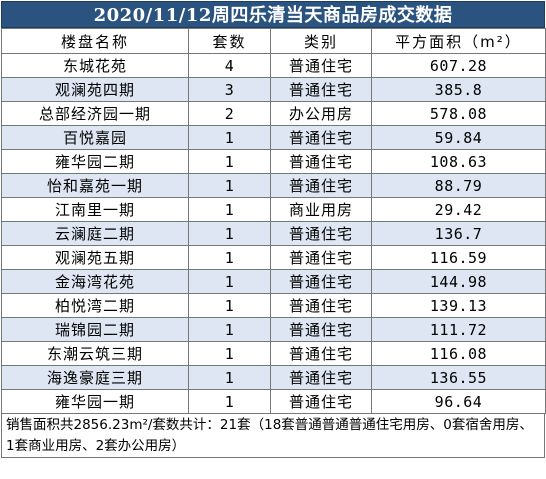 The width and height of the screenshot is (546, 479). I want to click on area-cell: 111.72, so click(458, 329).